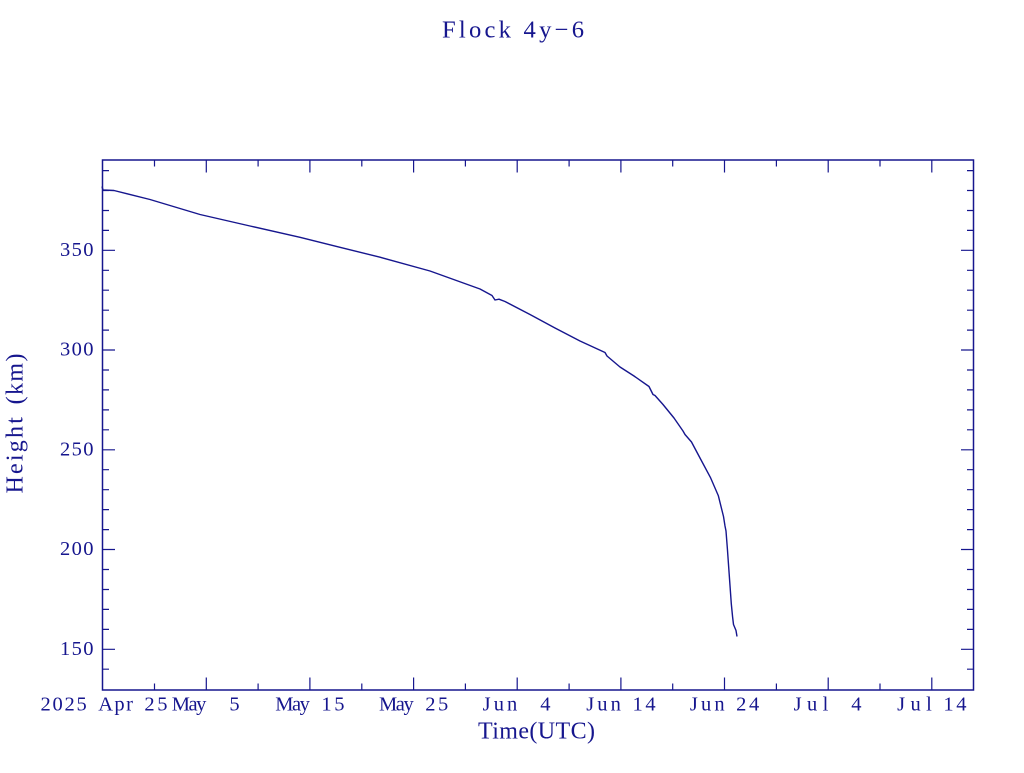 This screenshot has height=773, width=1024. I want to click on svg-text: Apr, so click(115, 704).